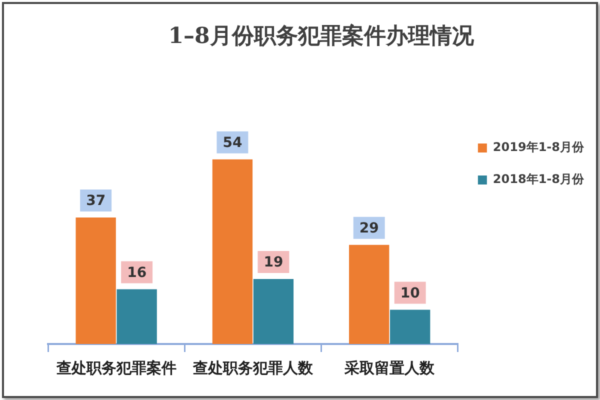  I want to click on data-label: 37, so click(96, 201).